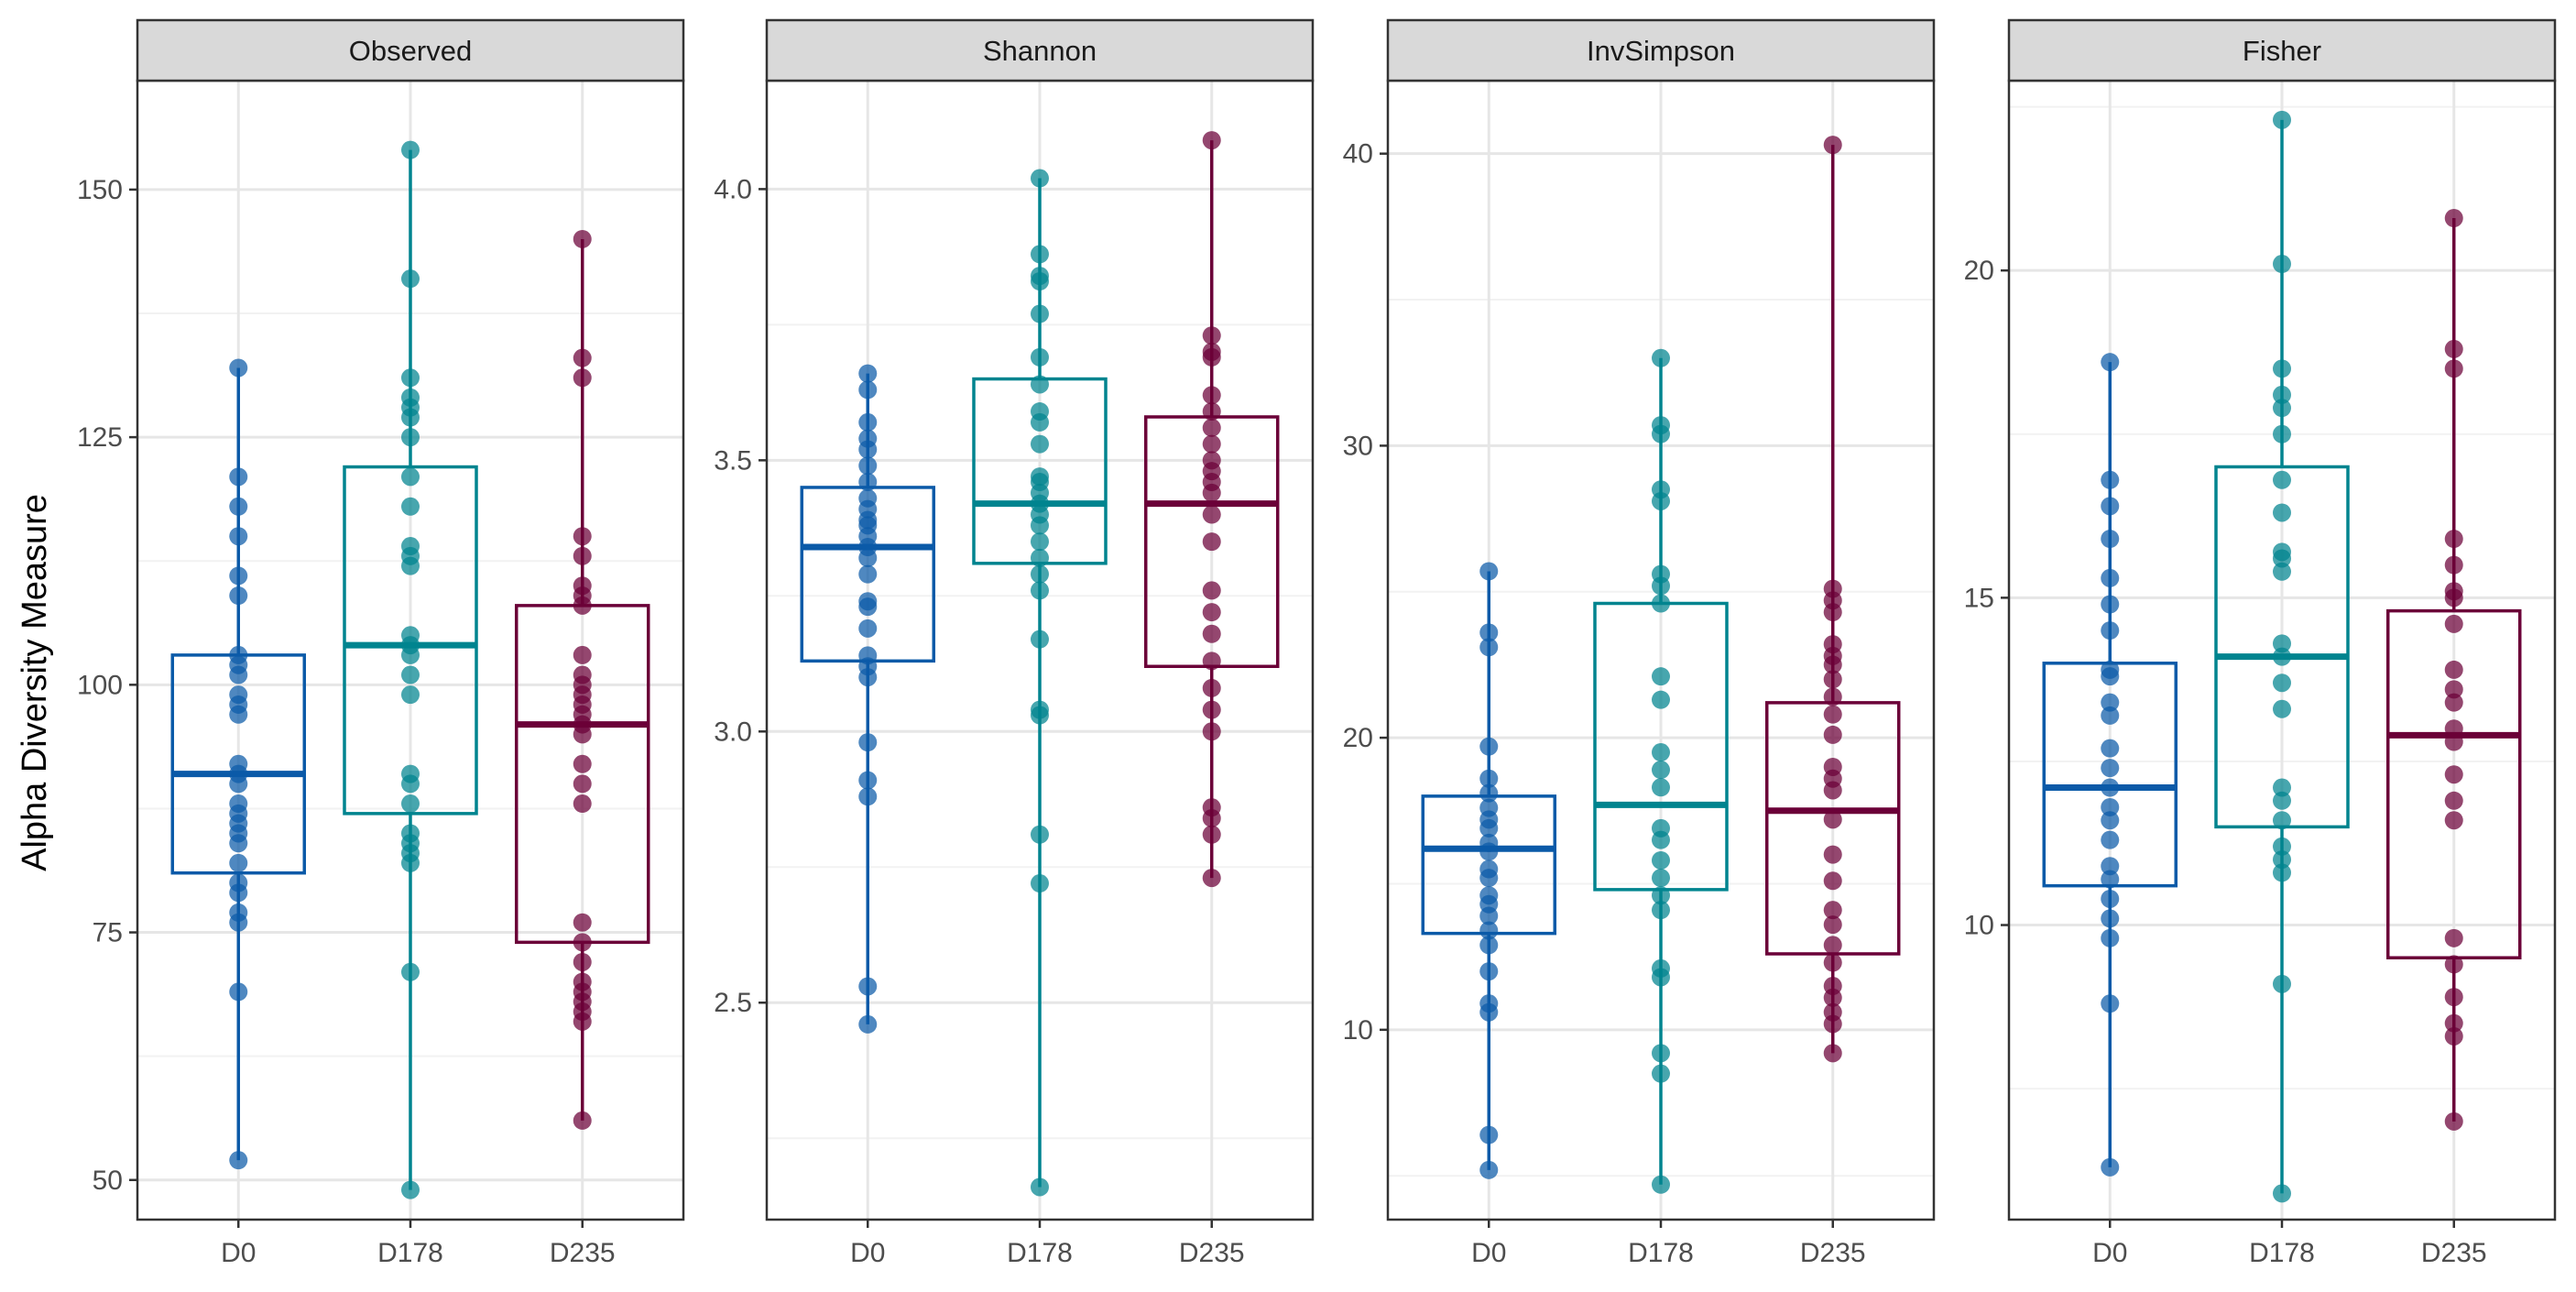 This screenshot has height=1292, width=2576. I want to click on y-tick-label: 10, so click(1979, 926).